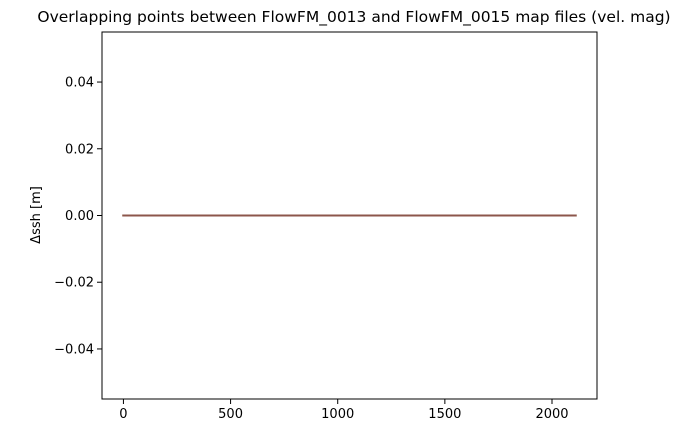  What do you see at coordinates (36, 215) in the screenshot?
I see `y-axis-label: Δssh [m]` at bounding box center [36, 215].